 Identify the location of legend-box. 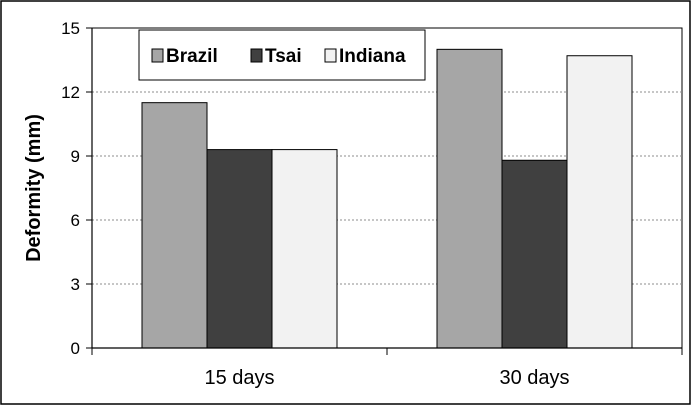
(282, 55).